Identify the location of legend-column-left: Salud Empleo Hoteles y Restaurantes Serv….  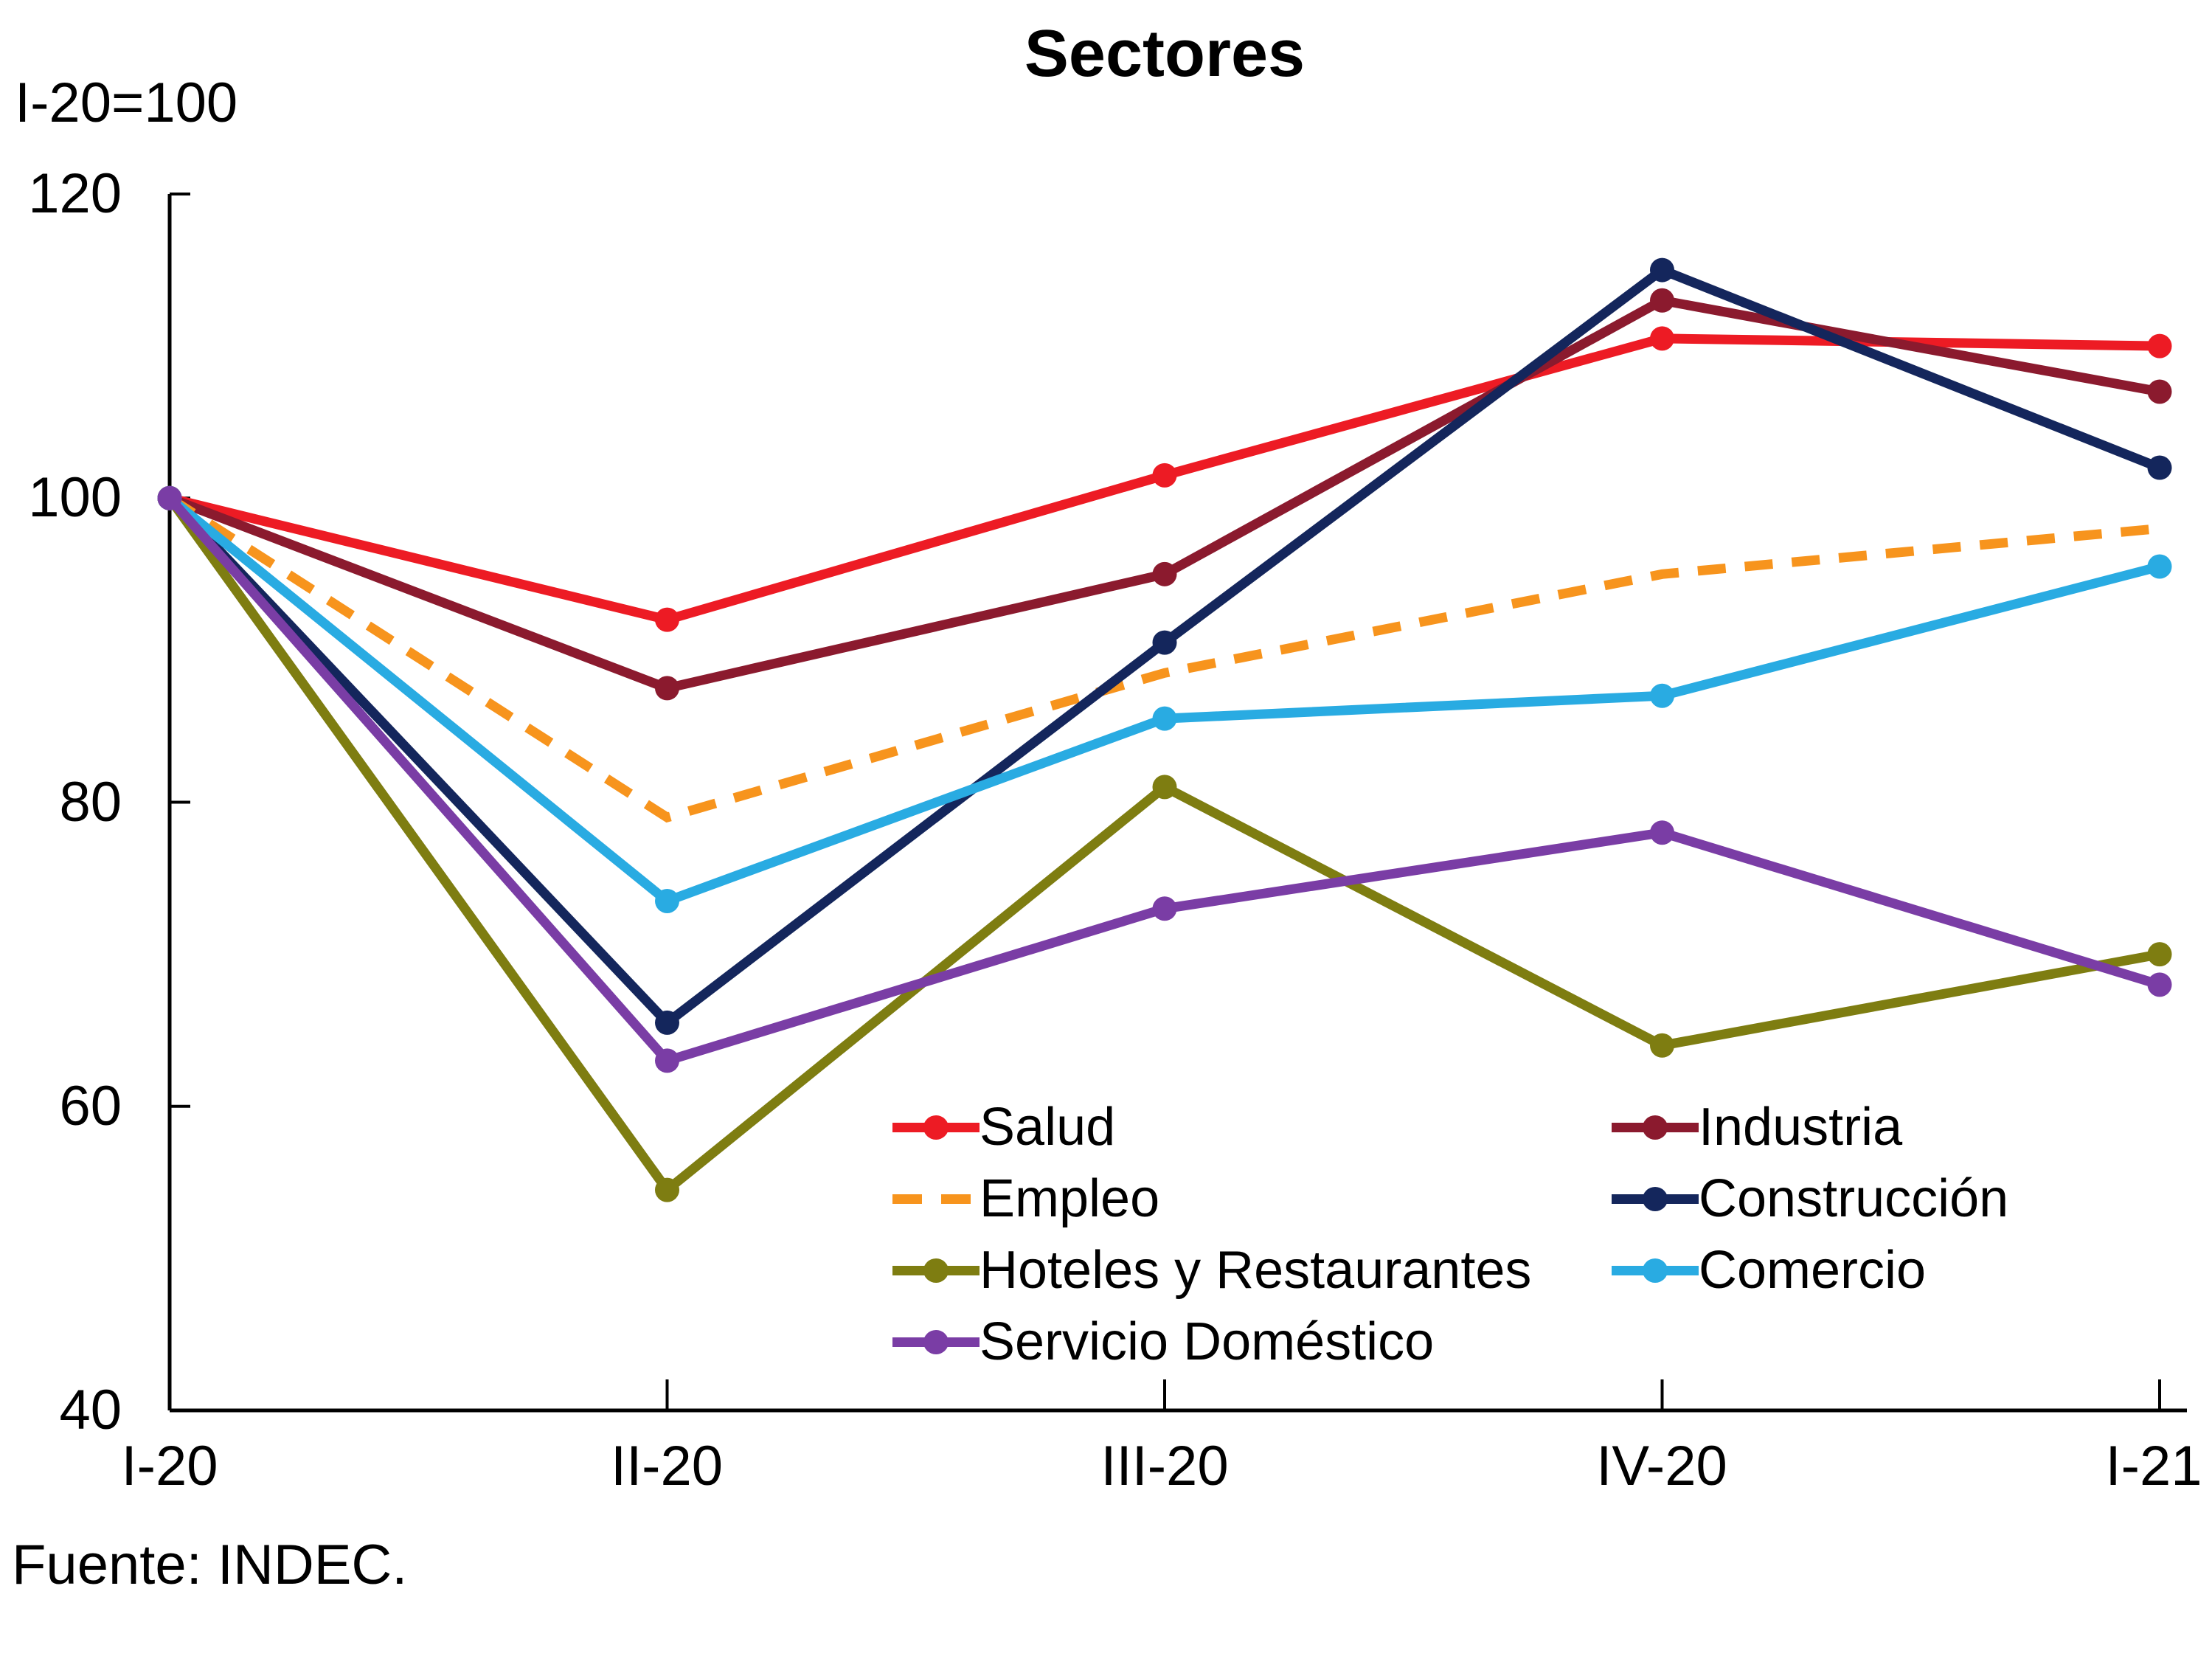
(1212, 1235).